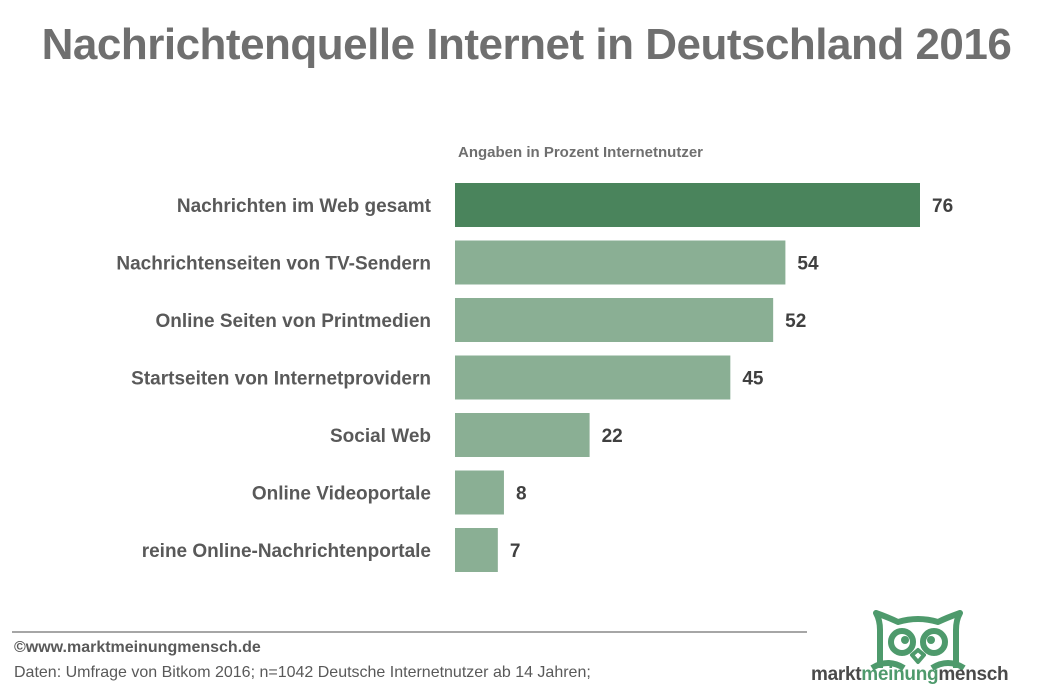  I want to click on category-label: Nachrichten im Web gesamt, so click(304, 206).